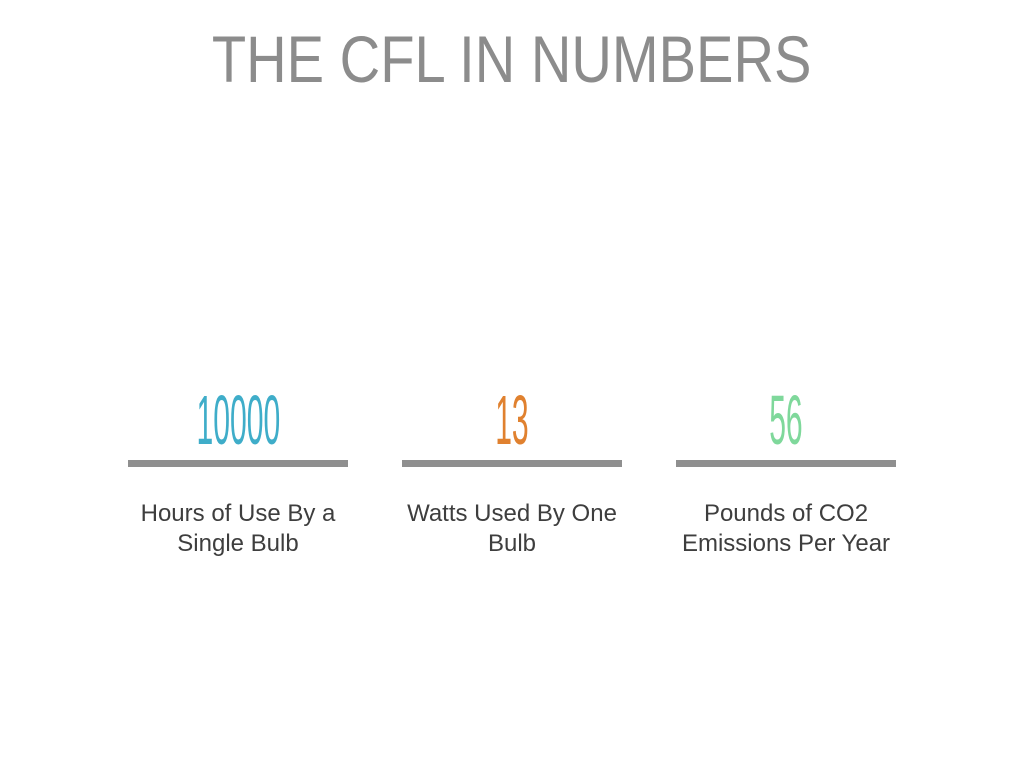 The image size is (1024, 768). I want to click on stat-caption-line: Bulb, so click(512, 543).